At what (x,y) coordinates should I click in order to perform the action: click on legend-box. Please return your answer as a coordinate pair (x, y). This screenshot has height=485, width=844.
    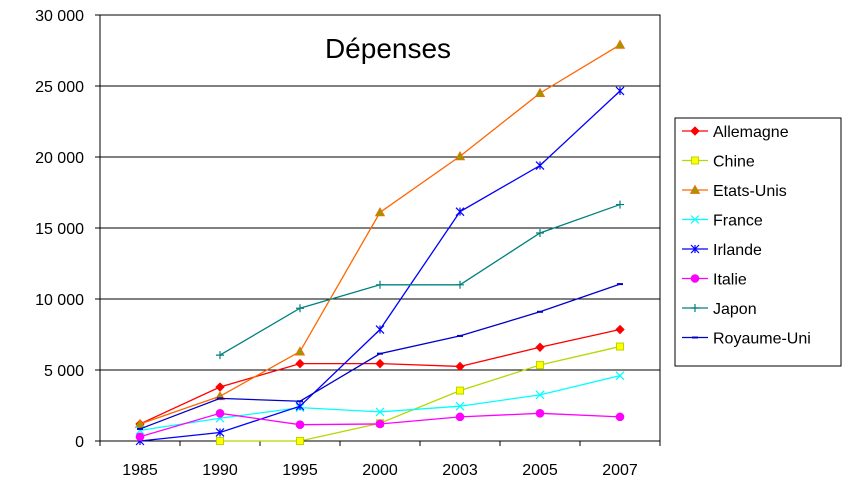
    Looking at the image, I should click on (758, 242).